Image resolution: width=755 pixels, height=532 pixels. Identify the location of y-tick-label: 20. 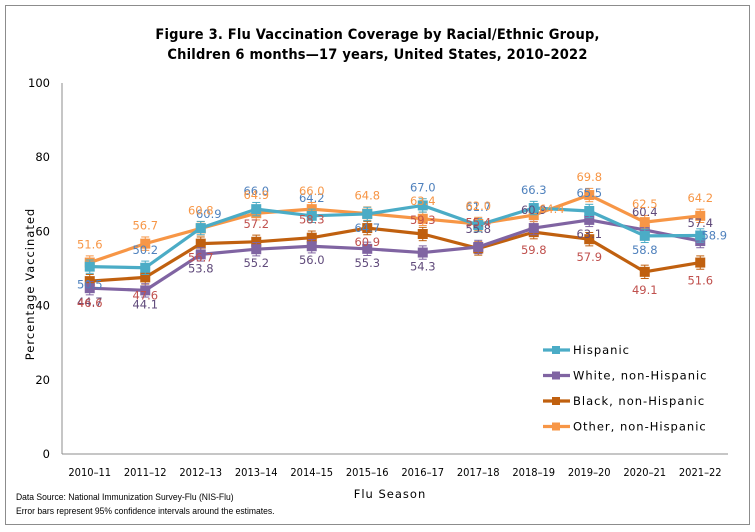
(42, 380).